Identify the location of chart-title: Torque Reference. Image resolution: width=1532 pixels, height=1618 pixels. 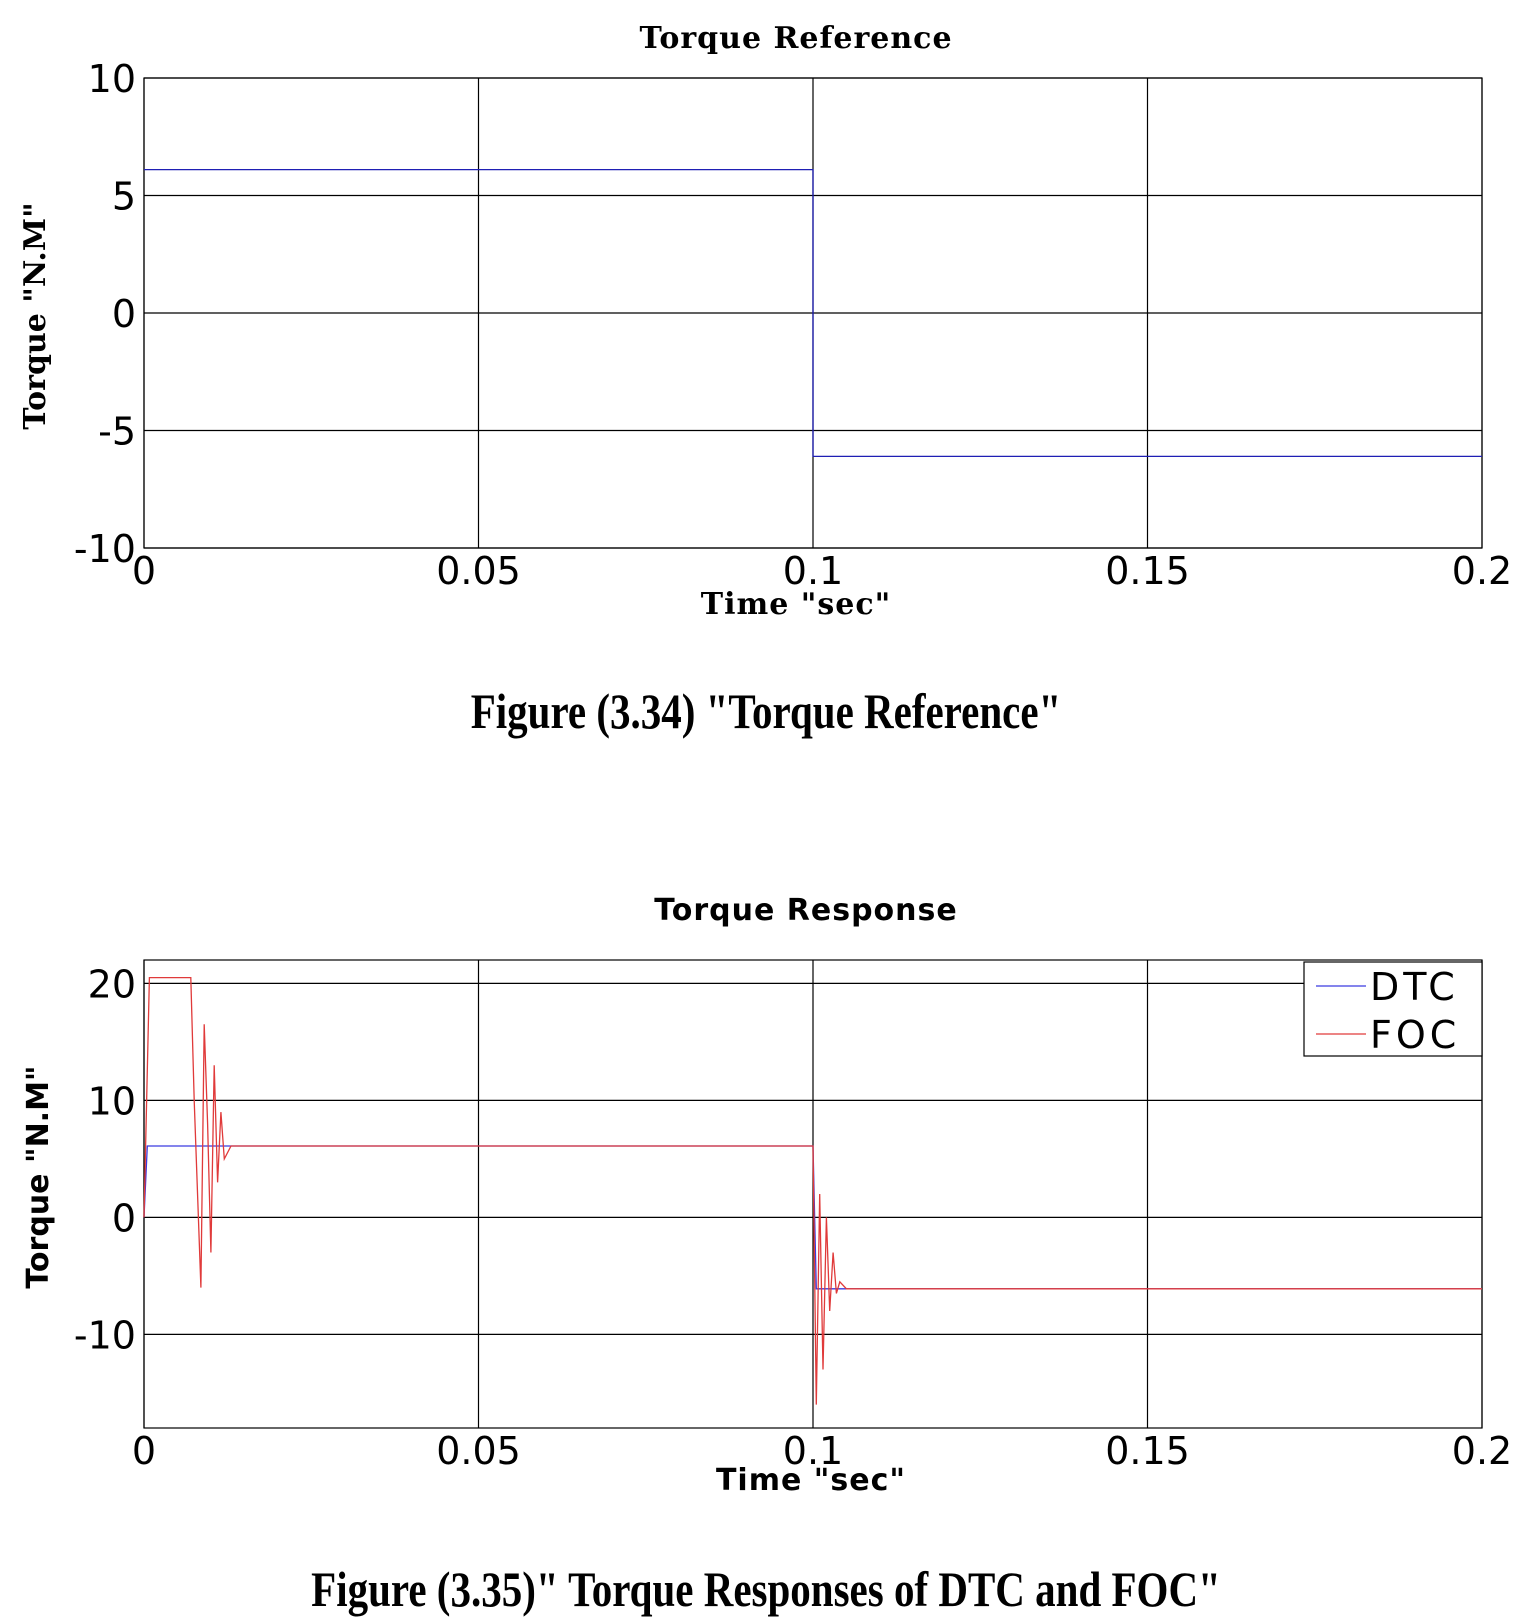
(795, 38).